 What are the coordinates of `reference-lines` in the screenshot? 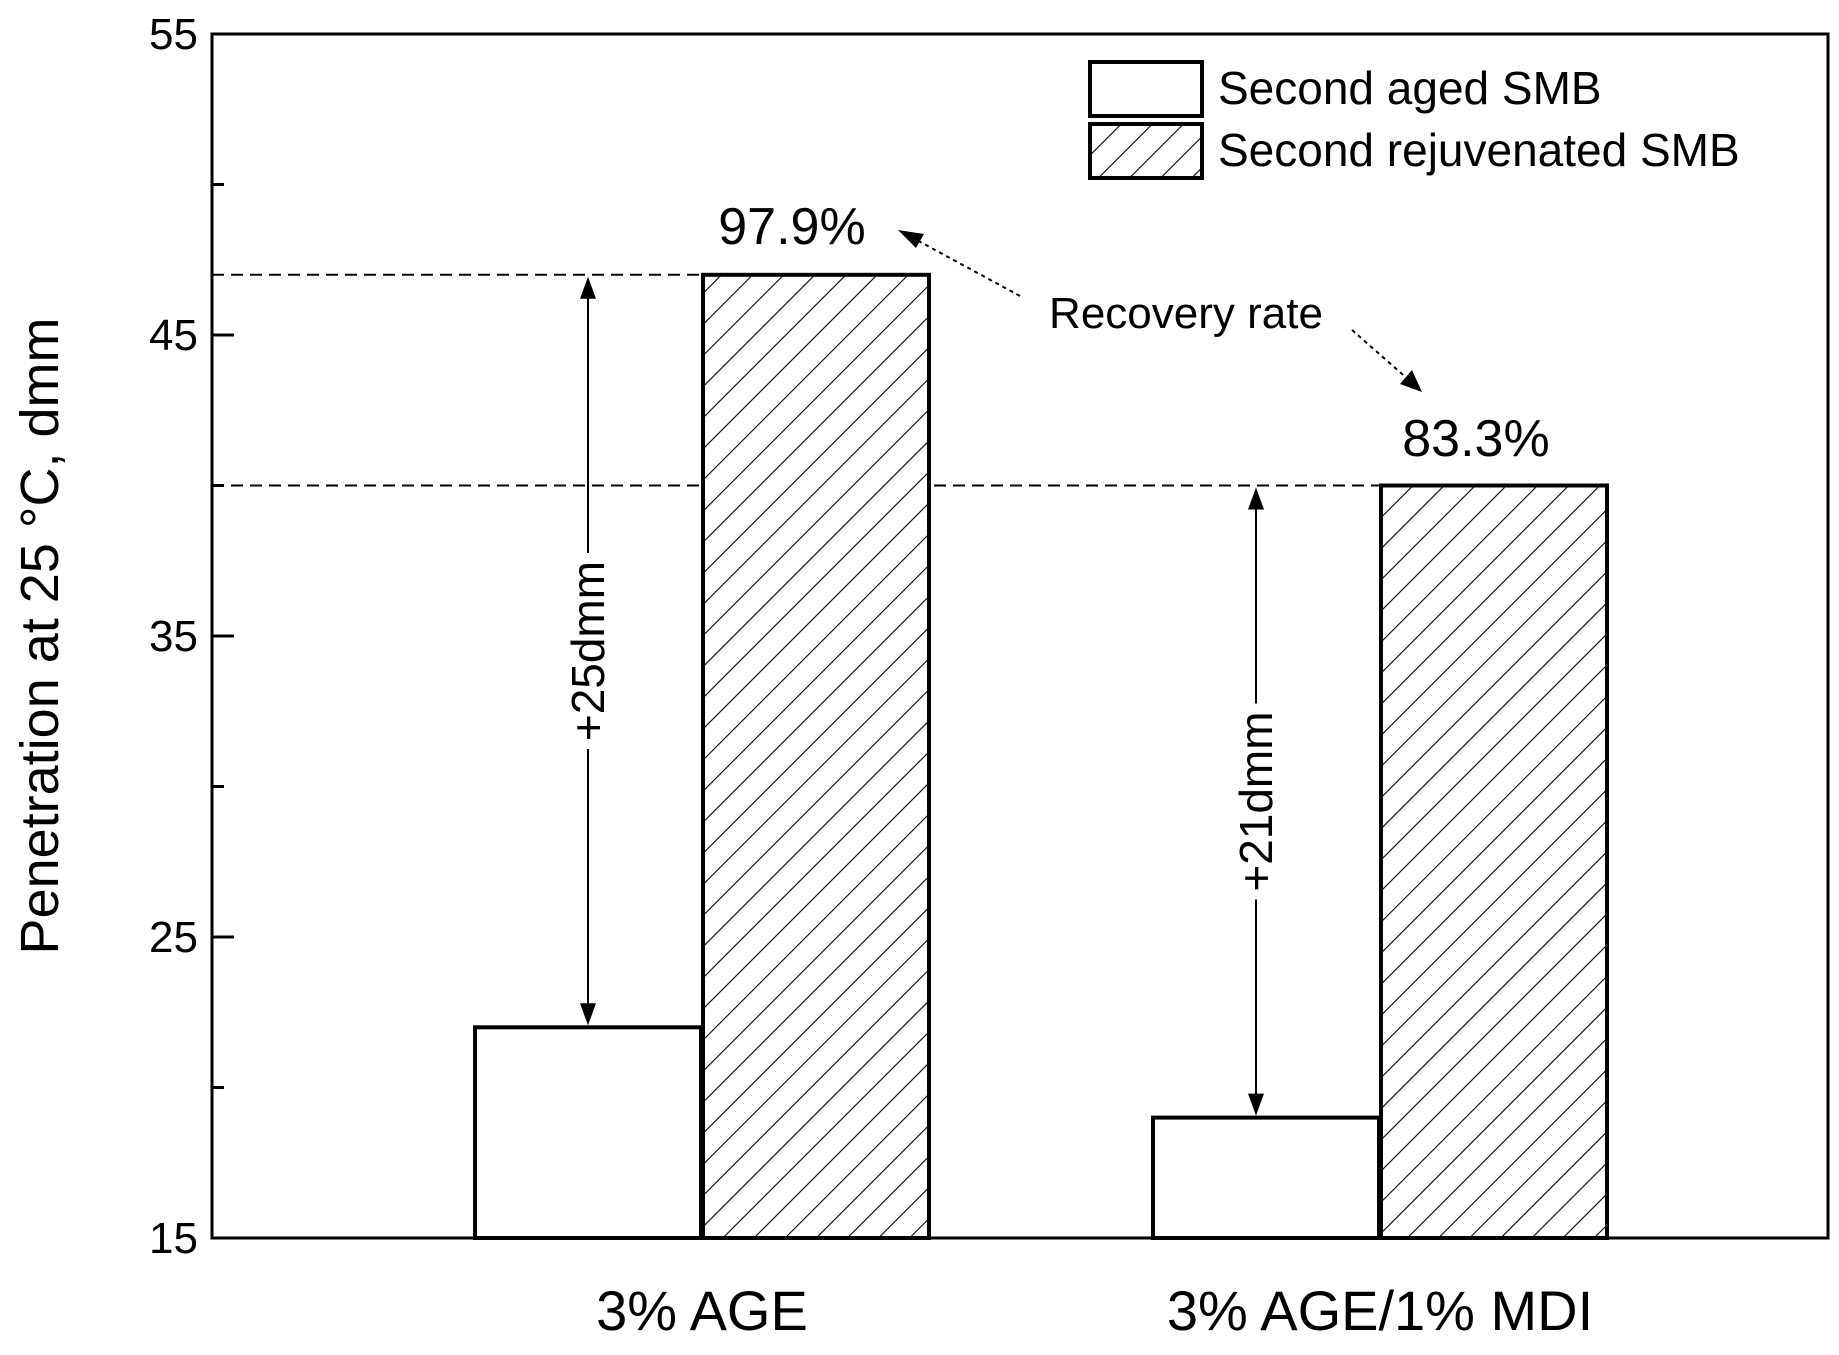 It's located at (796, 380).